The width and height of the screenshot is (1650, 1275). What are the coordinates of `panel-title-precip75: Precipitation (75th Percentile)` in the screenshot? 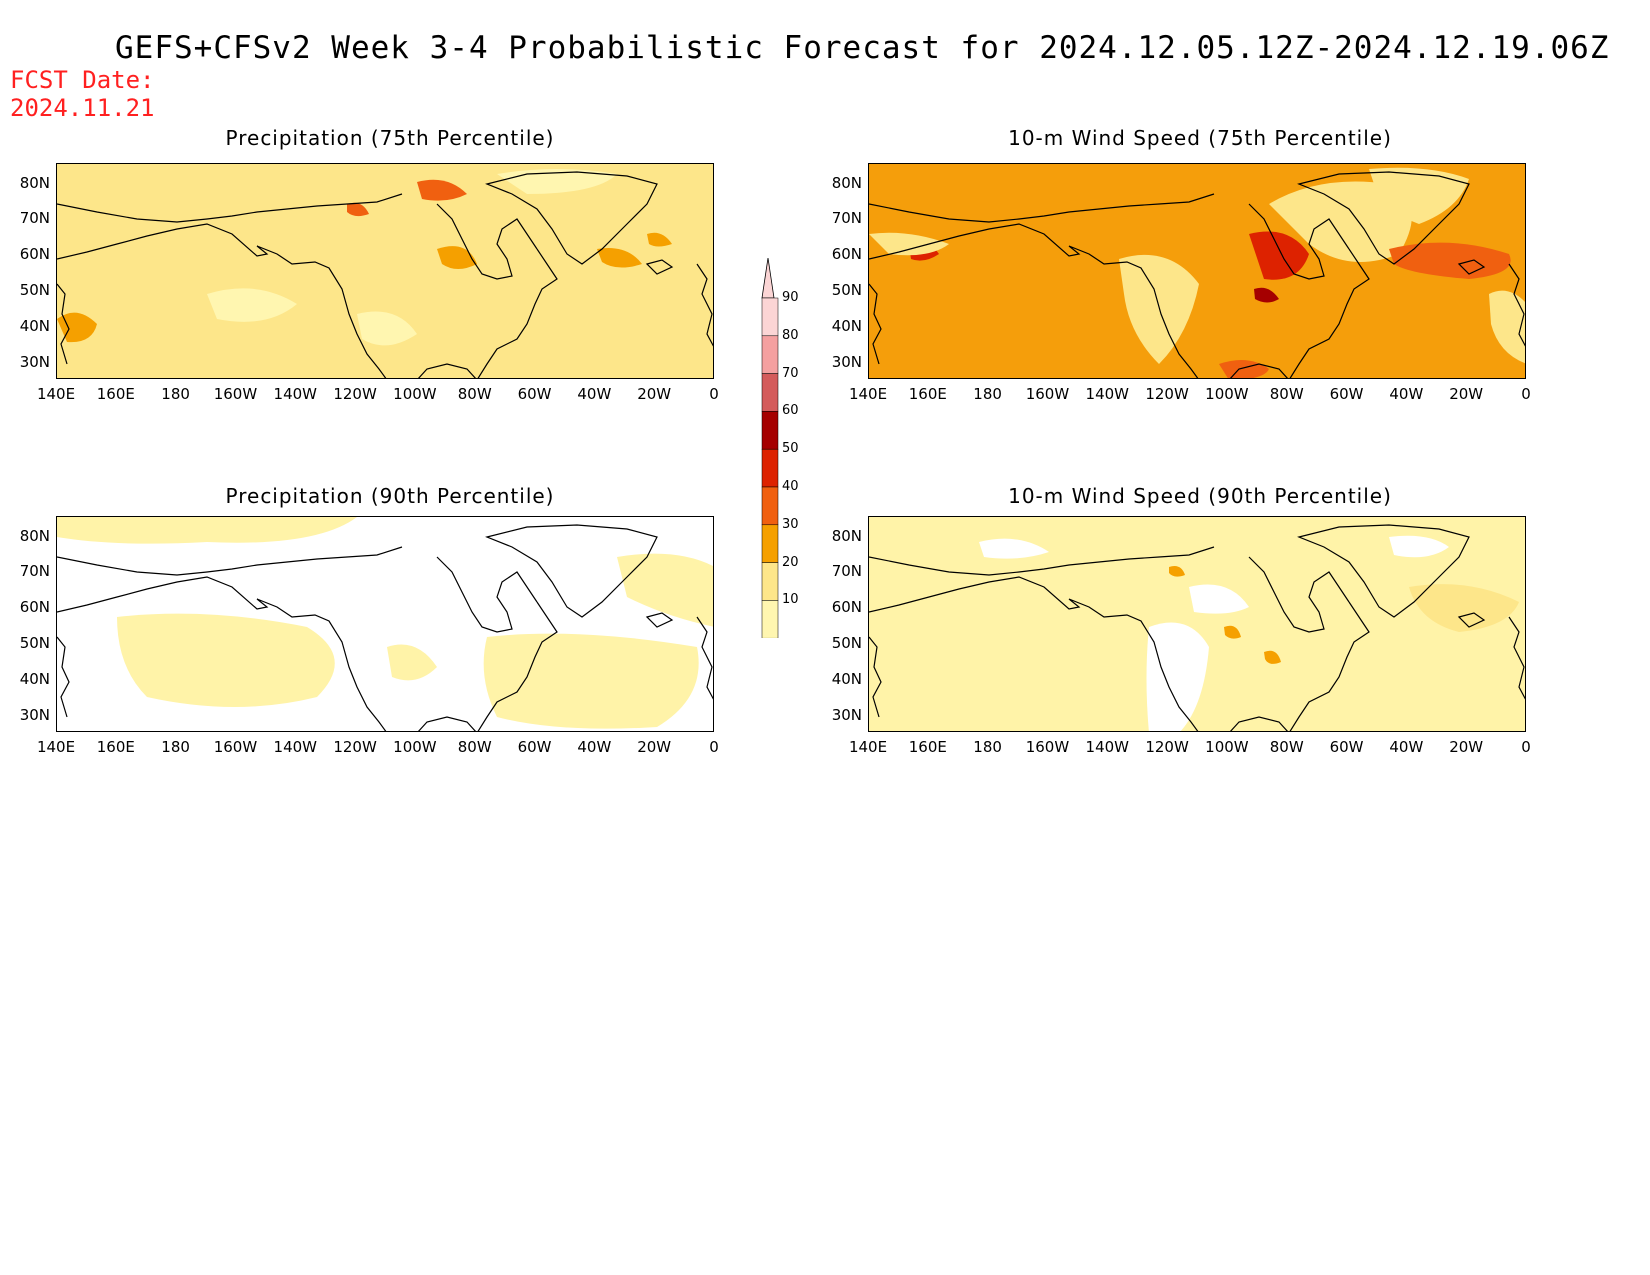 It's located at (390, 138).